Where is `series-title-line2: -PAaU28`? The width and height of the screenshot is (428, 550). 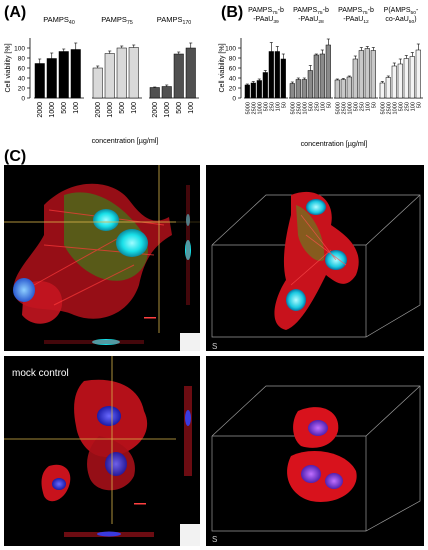
series-title-line2: -PAaU28 is located at coordinates (311, 20).